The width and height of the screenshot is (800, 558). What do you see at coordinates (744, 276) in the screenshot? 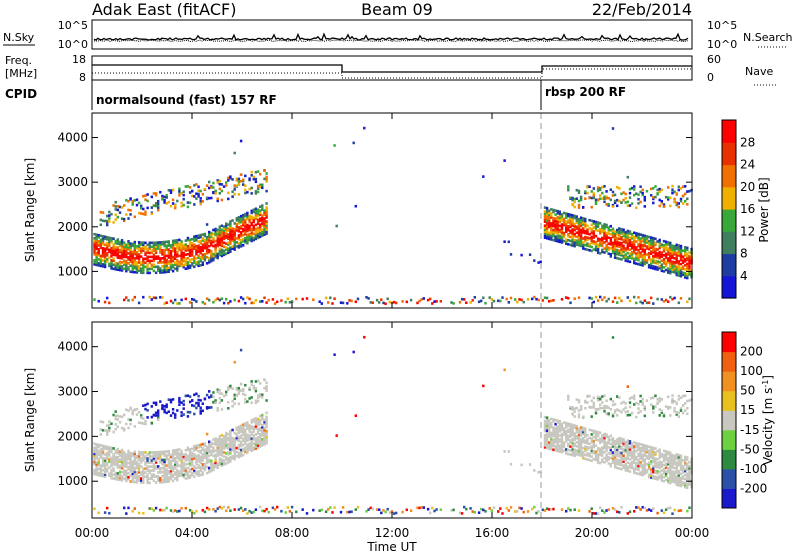
I see `power-colorbar-tick-label: 4` at bounding box center [744, 276].